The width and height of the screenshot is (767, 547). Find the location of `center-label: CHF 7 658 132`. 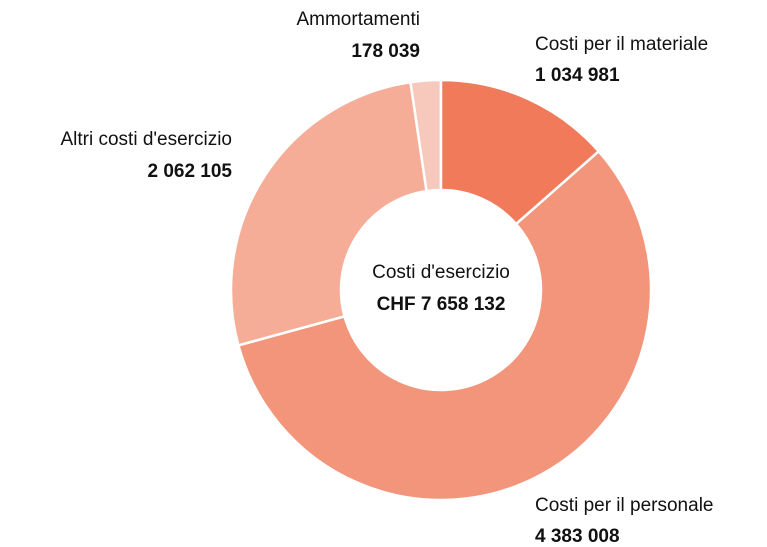

center-label: CHF 7 658 132 is located at coordinates (441, 304).